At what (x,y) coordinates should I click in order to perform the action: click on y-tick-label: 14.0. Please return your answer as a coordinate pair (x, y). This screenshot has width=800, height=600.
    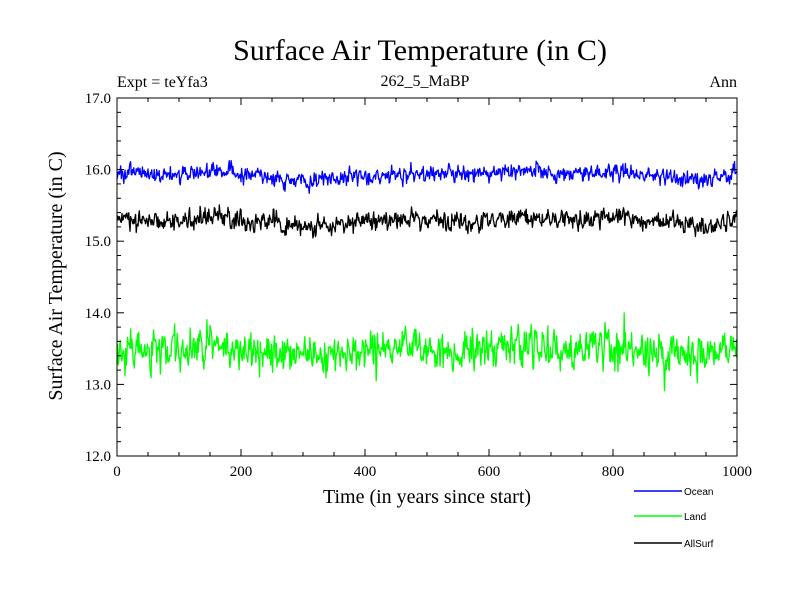
    Looking at the image, I should click on (98, 314).